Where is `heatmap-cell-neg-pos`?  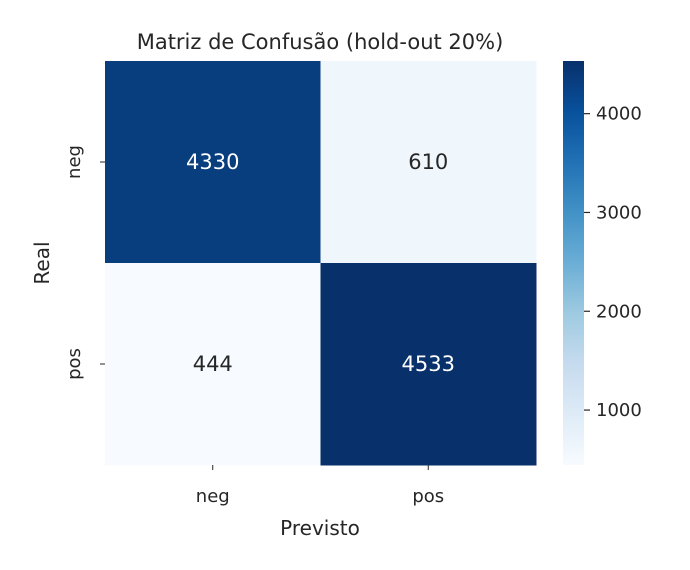 heatmap-cell-neg-pos is located at coordinates (428, 162).